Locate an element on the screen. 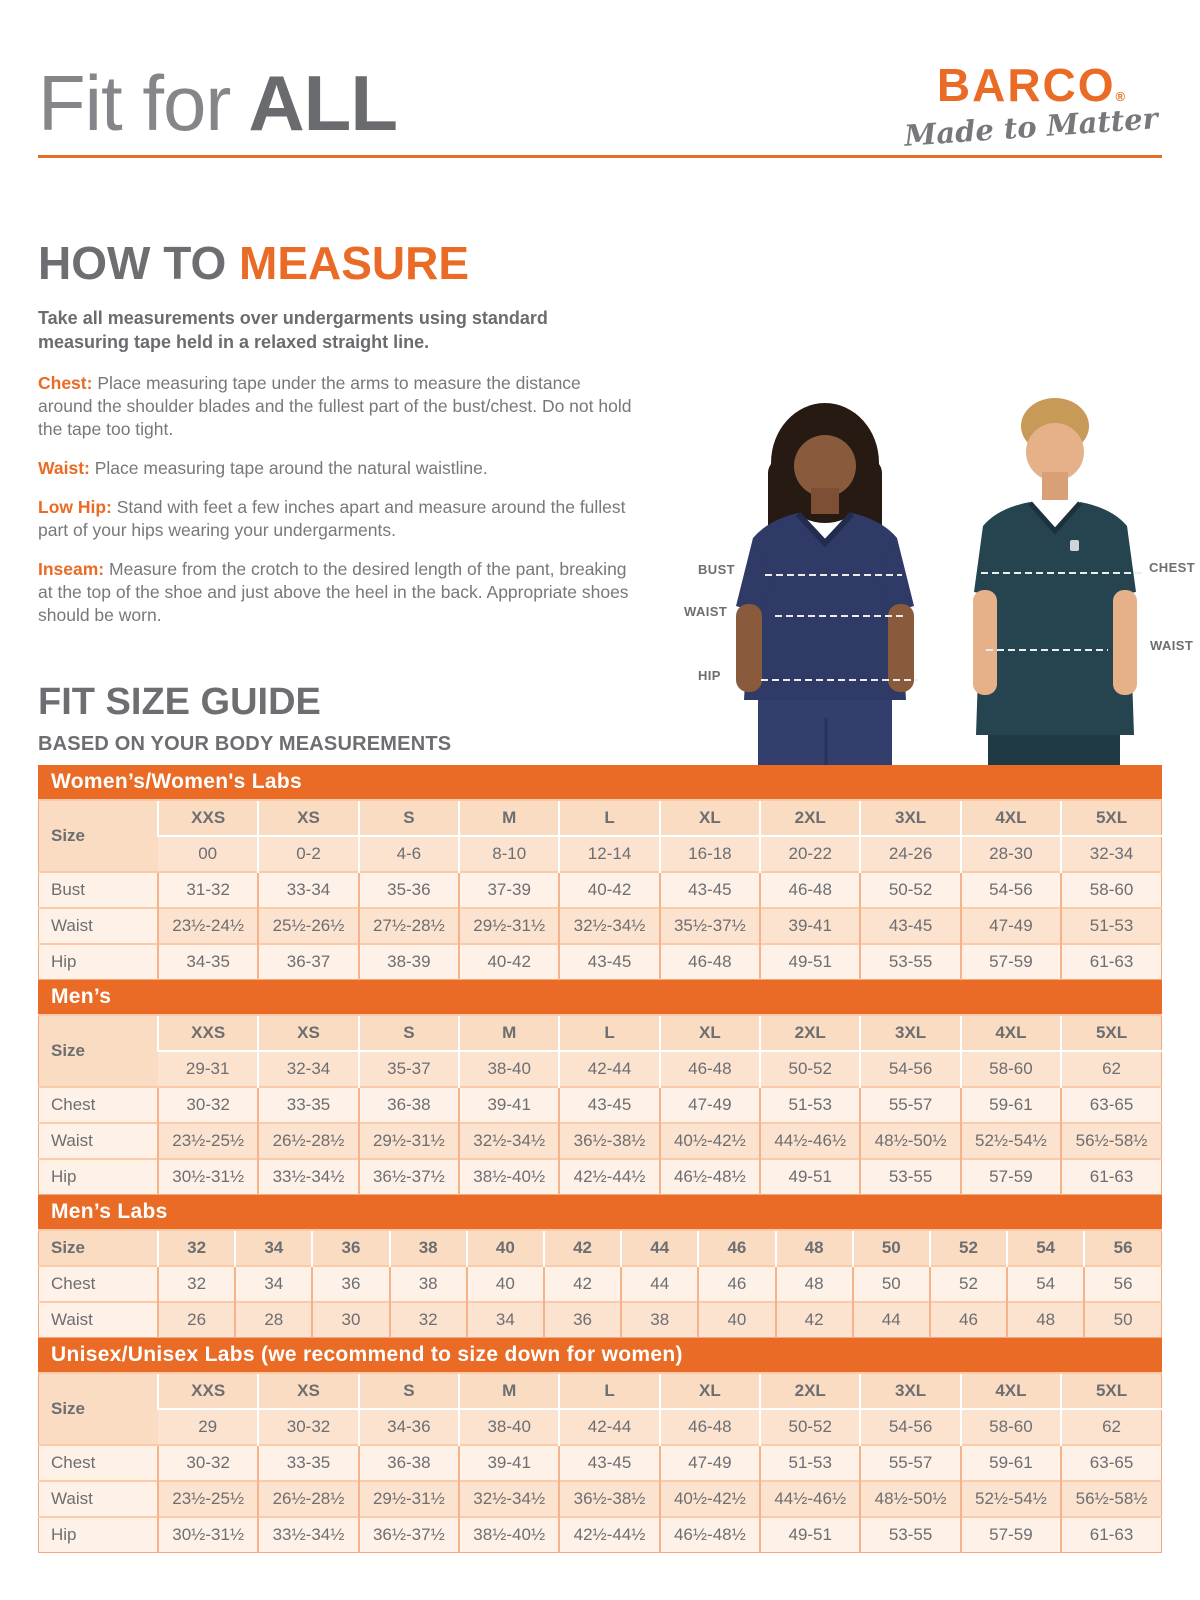  table-cell: 36-38 is located at coordinates (408, 1104).